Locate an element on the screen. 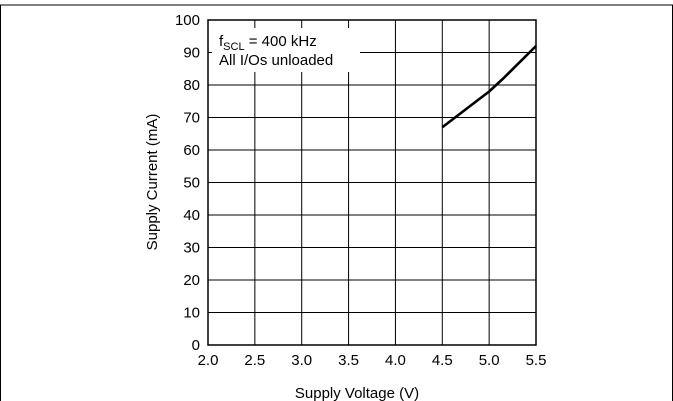 The width and height of the screenshot is (673, 401). x-tick-label-3.0: 3.0 is located at coordinates (301, 360).